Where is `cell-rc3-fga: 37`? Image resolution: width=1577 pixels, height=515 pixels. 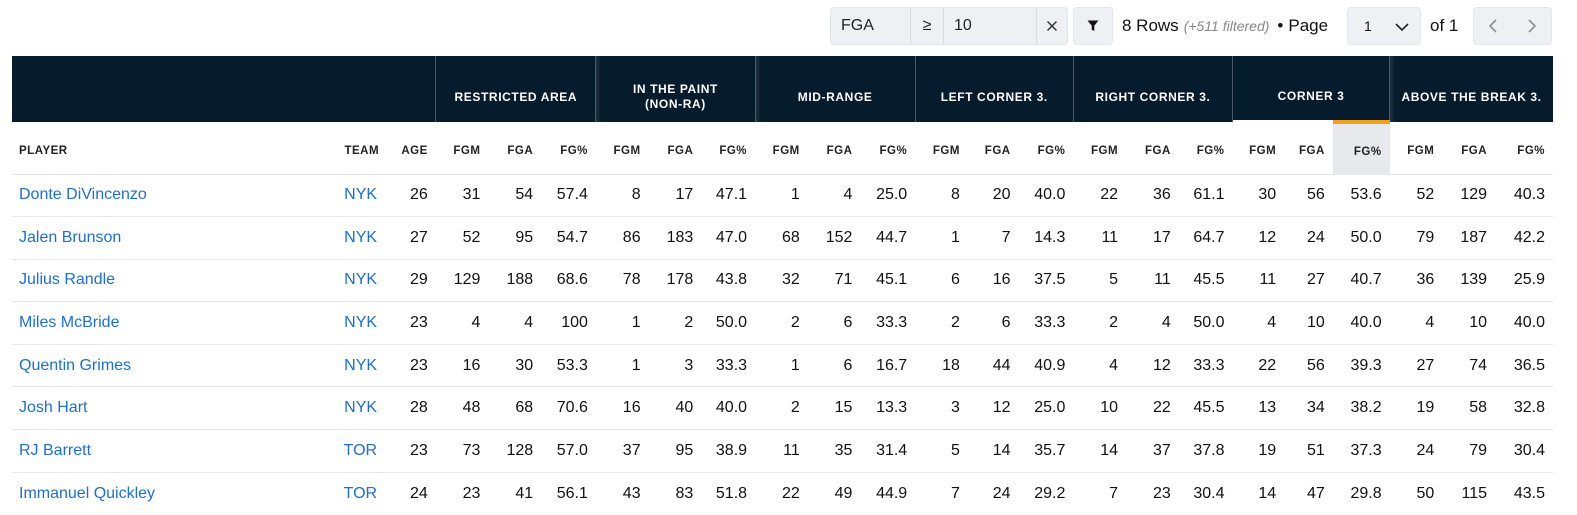
cell-rc3-fga: 37 is located at coordinates (1152, 451).